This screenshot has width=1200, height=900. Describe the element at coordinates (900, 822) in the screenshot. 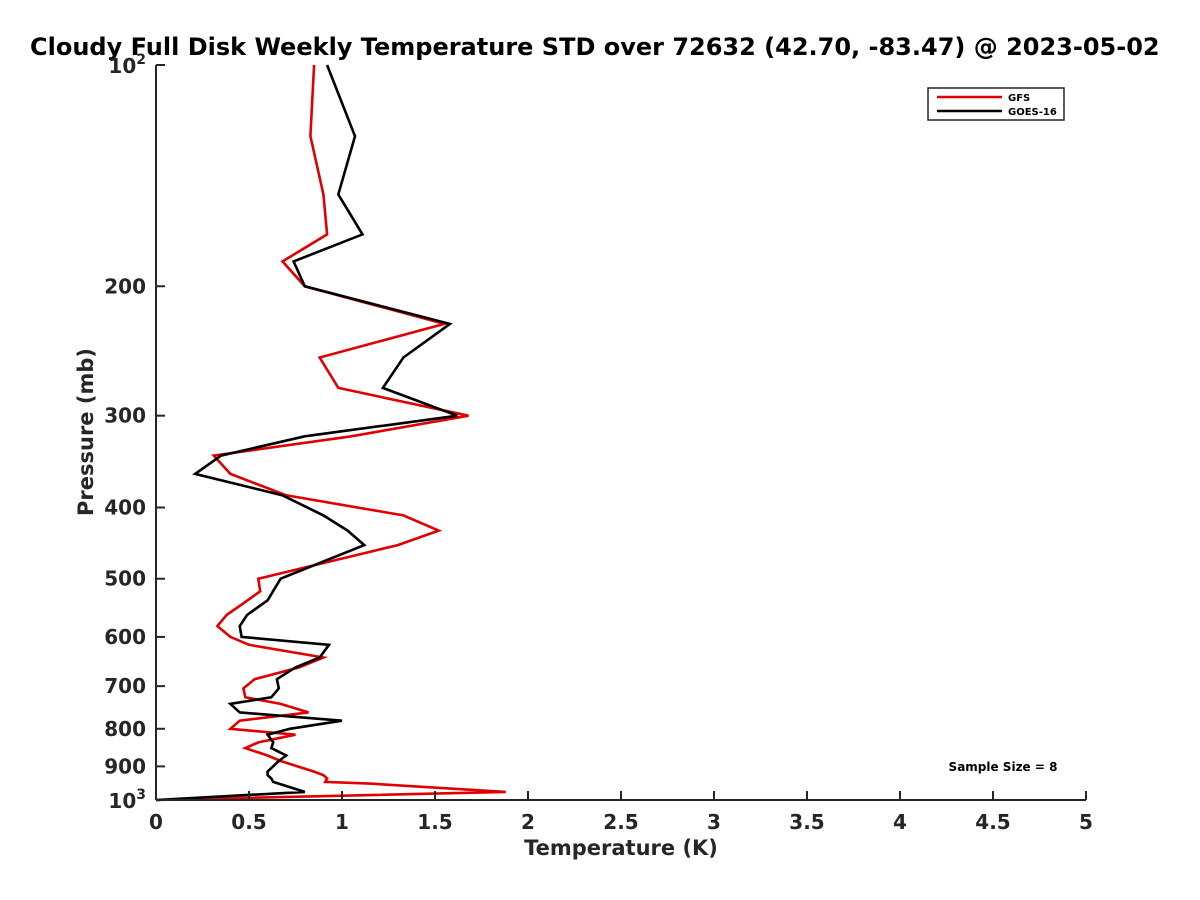

I see `x-tick-label: 4` at that location.